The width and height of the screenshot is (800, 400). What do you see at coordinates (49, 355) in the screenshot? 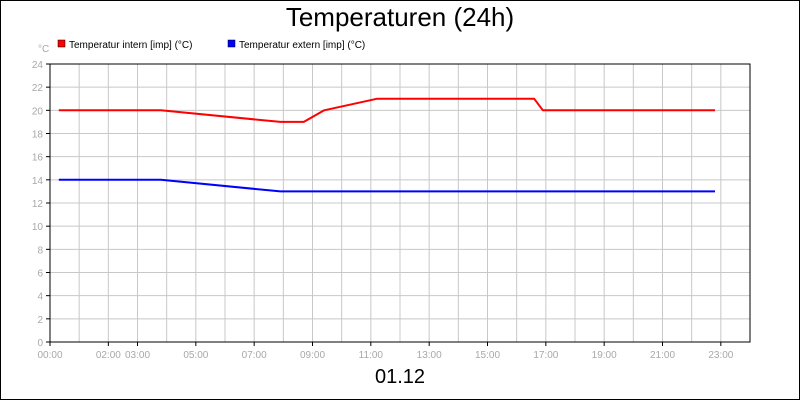
I see `x-tick-label: 00:00` at bounding box center [49, 355].